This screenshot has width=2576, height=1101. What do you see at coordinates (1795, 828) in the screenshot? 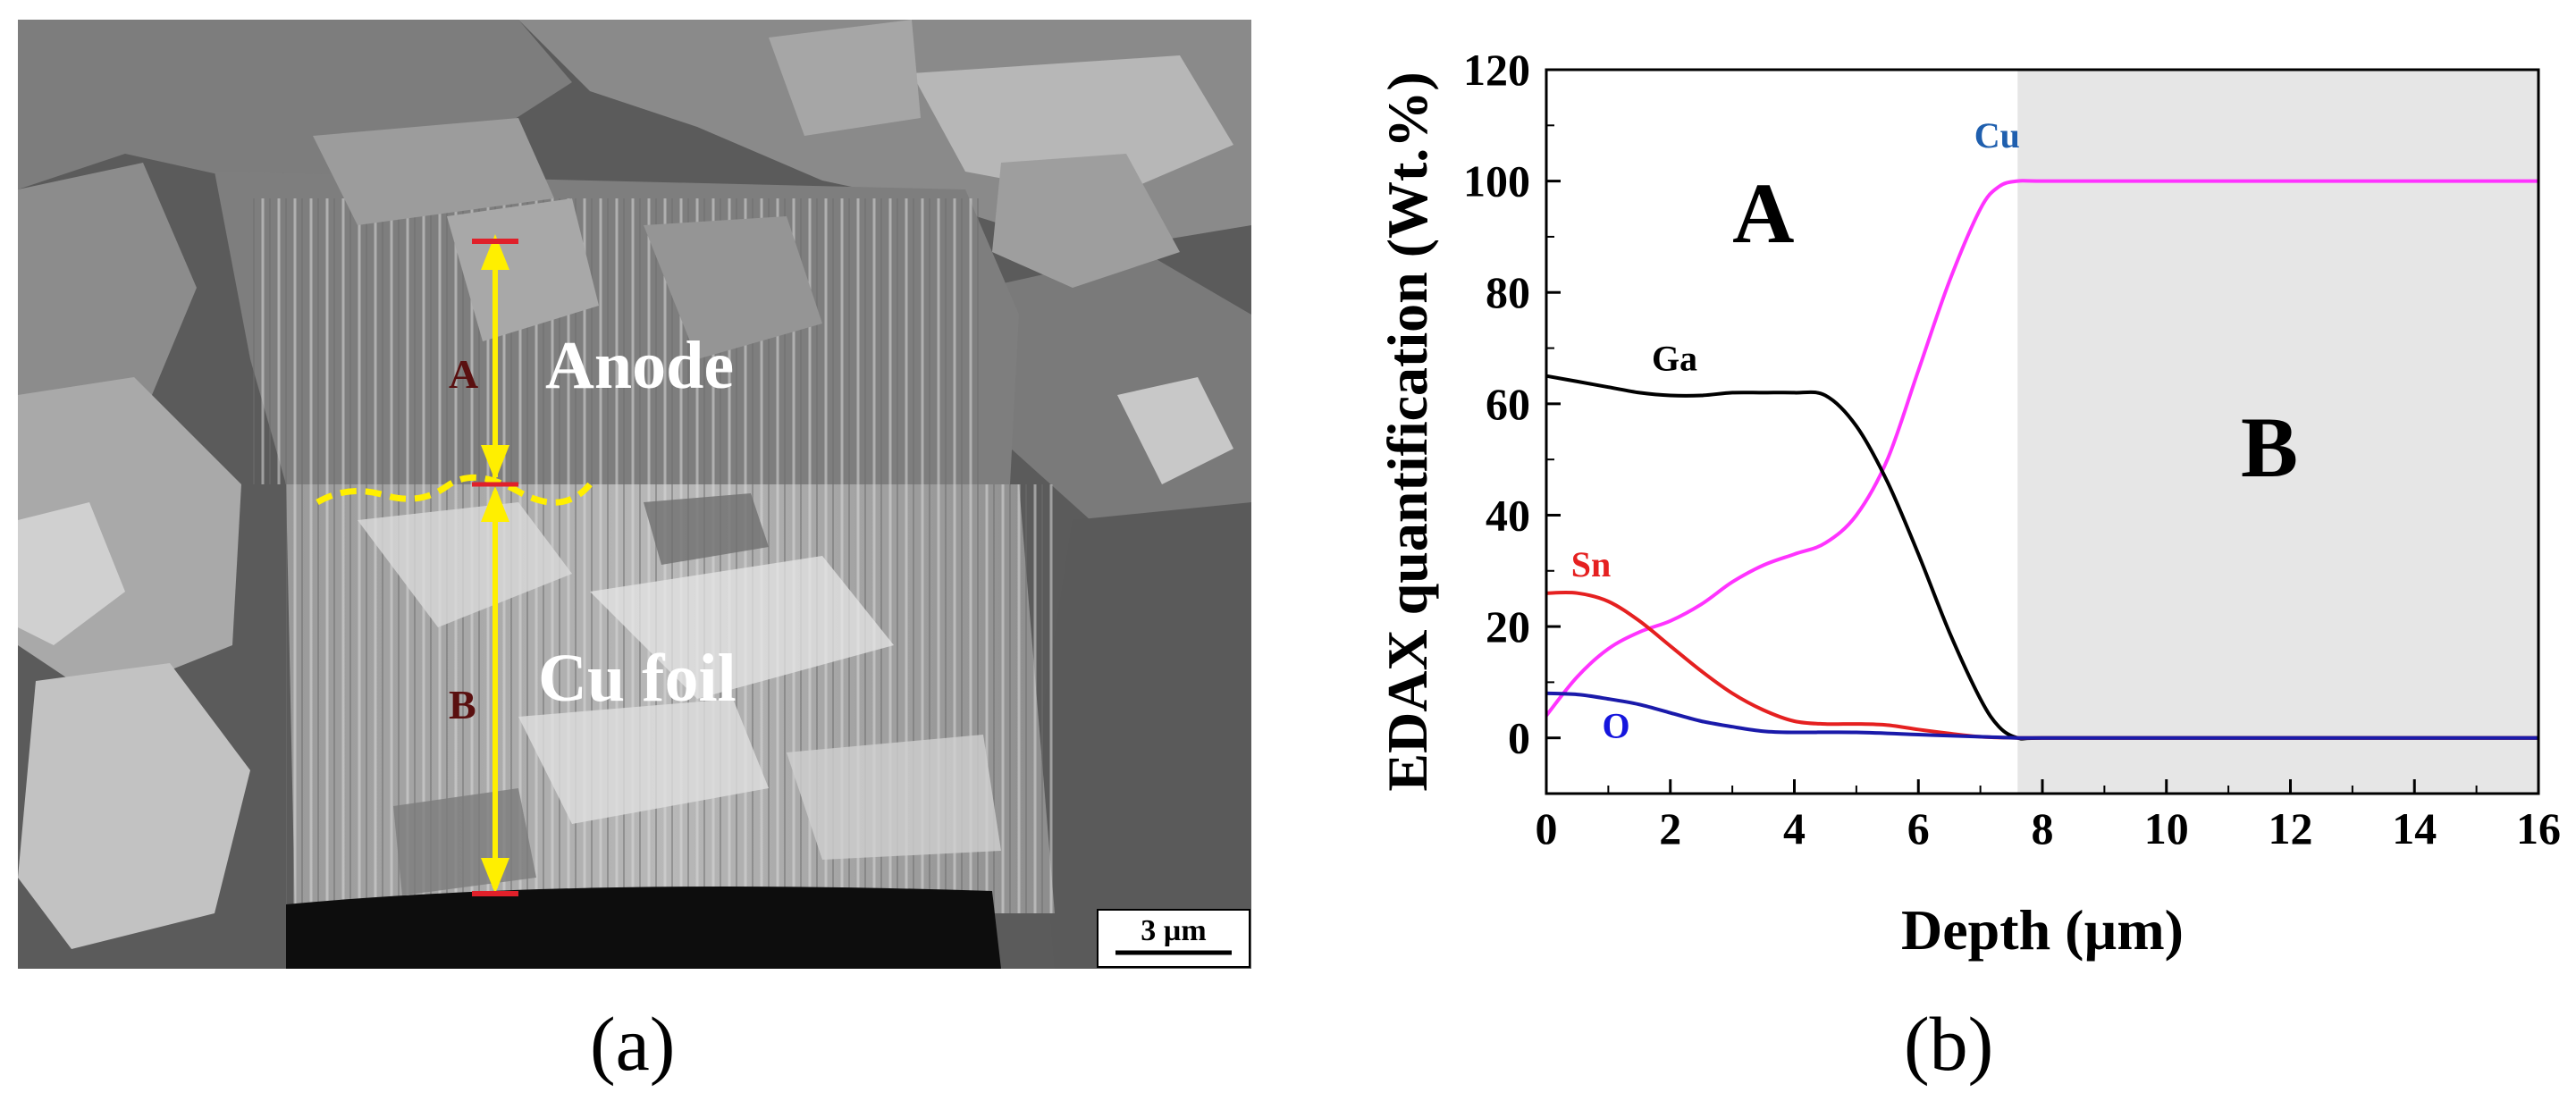
I see `x-tick-label: 4` at bounding box center [1795, 828].